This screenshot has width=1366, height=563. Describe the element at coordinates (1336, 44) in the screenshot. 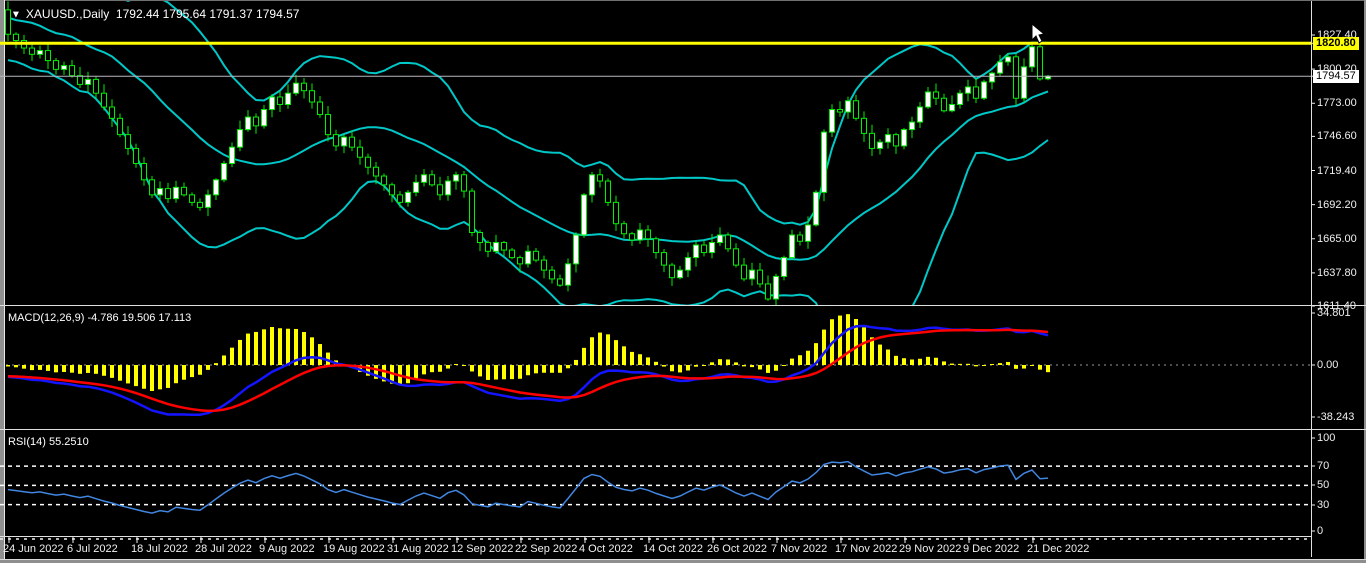

I see `hline-price-label: 1820.80` at that location.